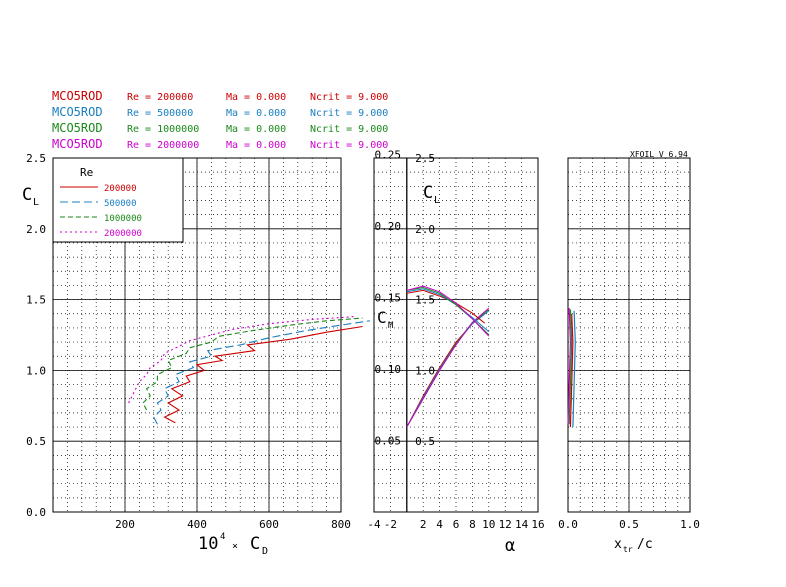 The image size is (786, 587). Describe the element at coordinates (265, 551) in the screenshot. I see `x-axis-label-sub: D` at that location.